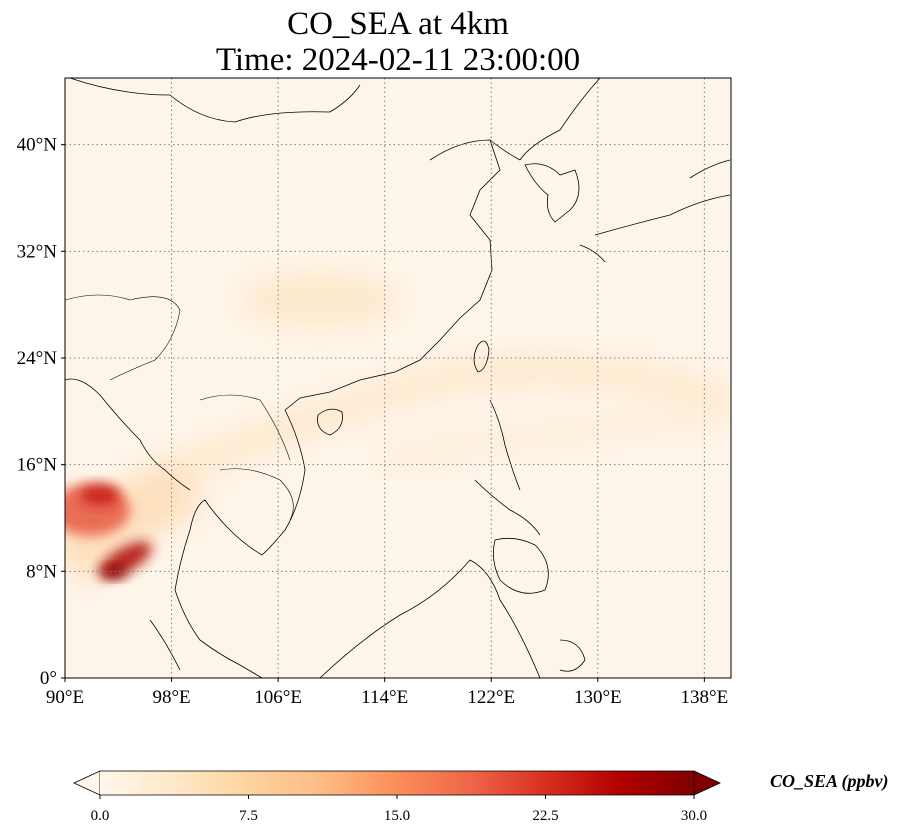 This screenshot has height=836, width=916. I want to click on lon-tick-label: 114°E, so click(384, 697).